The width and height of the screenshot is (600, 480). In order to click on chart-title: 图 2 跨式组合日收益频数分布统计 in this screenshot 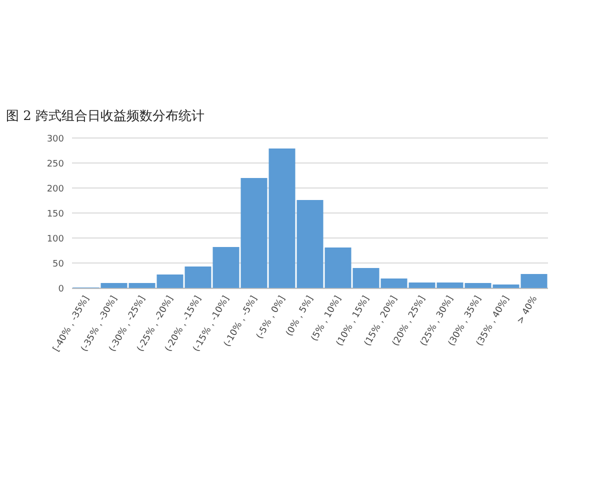, I will do `click(105, 116)`.